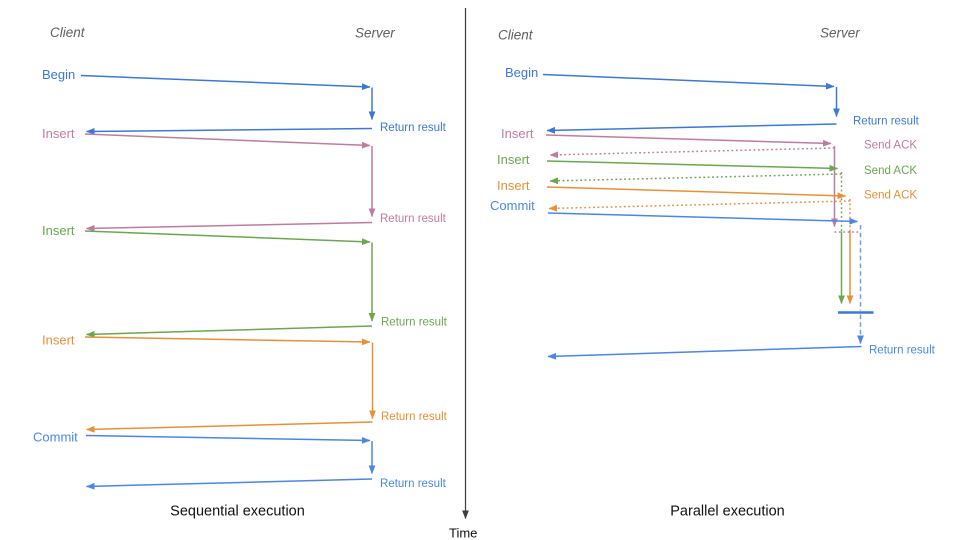 This screenshot has width=960, height=540. I want to click on insert2-result-label: Return result, so click(414, 323).